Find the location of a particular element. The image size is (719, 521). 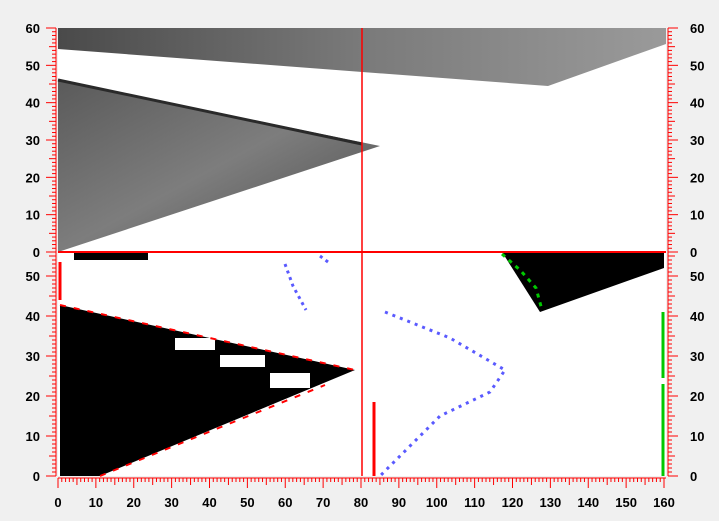

lower-left-axis-label: 40 is located at coordinates (33, 316).